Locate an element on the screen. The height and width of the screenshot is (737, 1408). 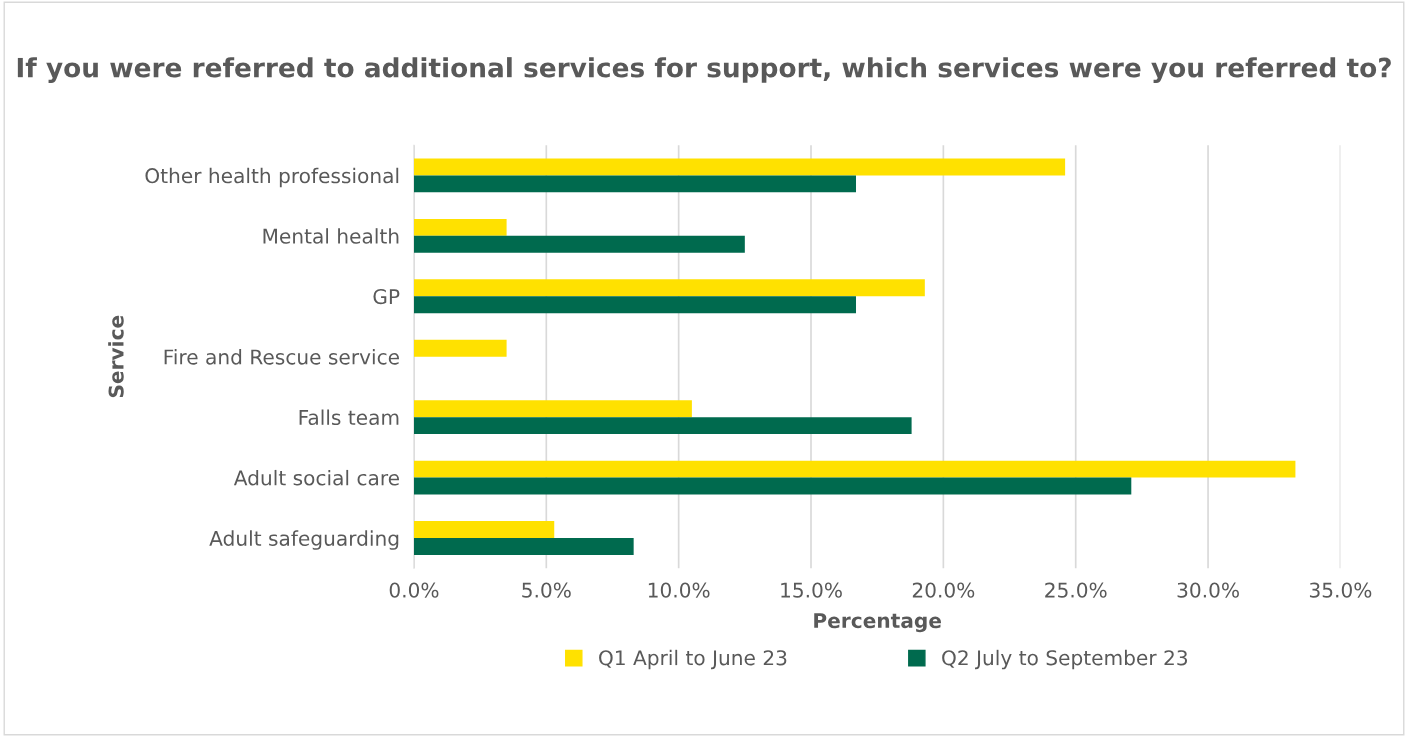
x-tick-label: 25.0% is located at coordinates (1076, 590).